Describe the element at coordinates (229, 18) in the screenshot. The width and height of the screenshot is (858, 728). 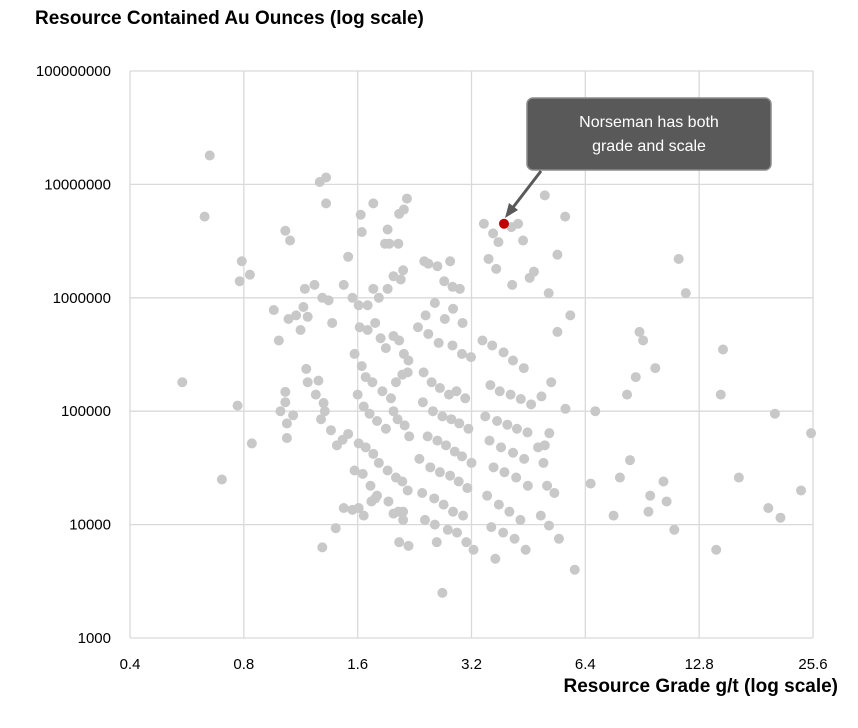
I see `y-axis-title: Resource Contained Au Ounces (log scale)` at that location.